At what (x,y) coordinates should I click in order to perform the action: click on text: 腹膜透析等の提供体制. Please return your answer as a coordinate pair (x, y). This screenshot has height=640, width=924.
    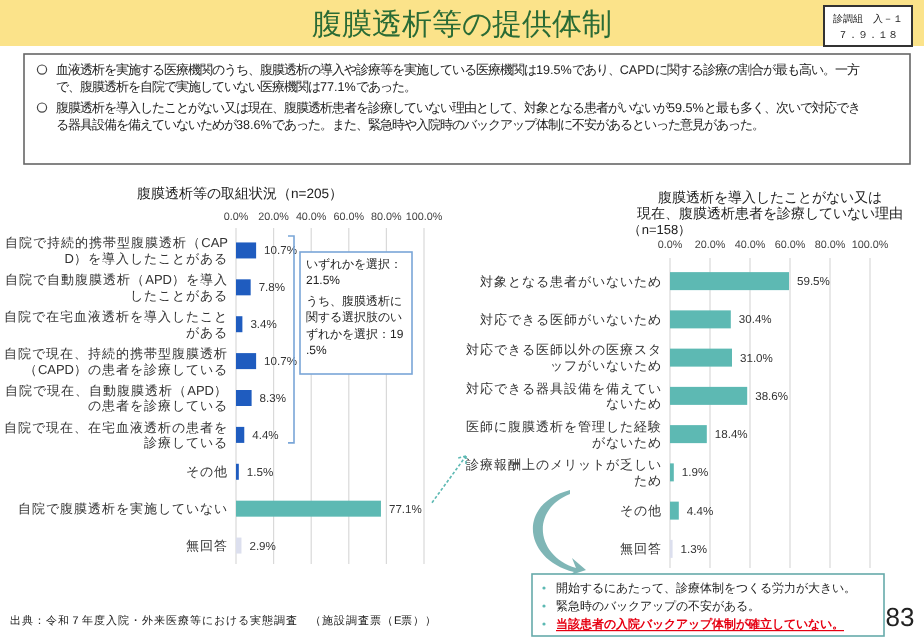
    Looking at the image, I should click on (462, 25).